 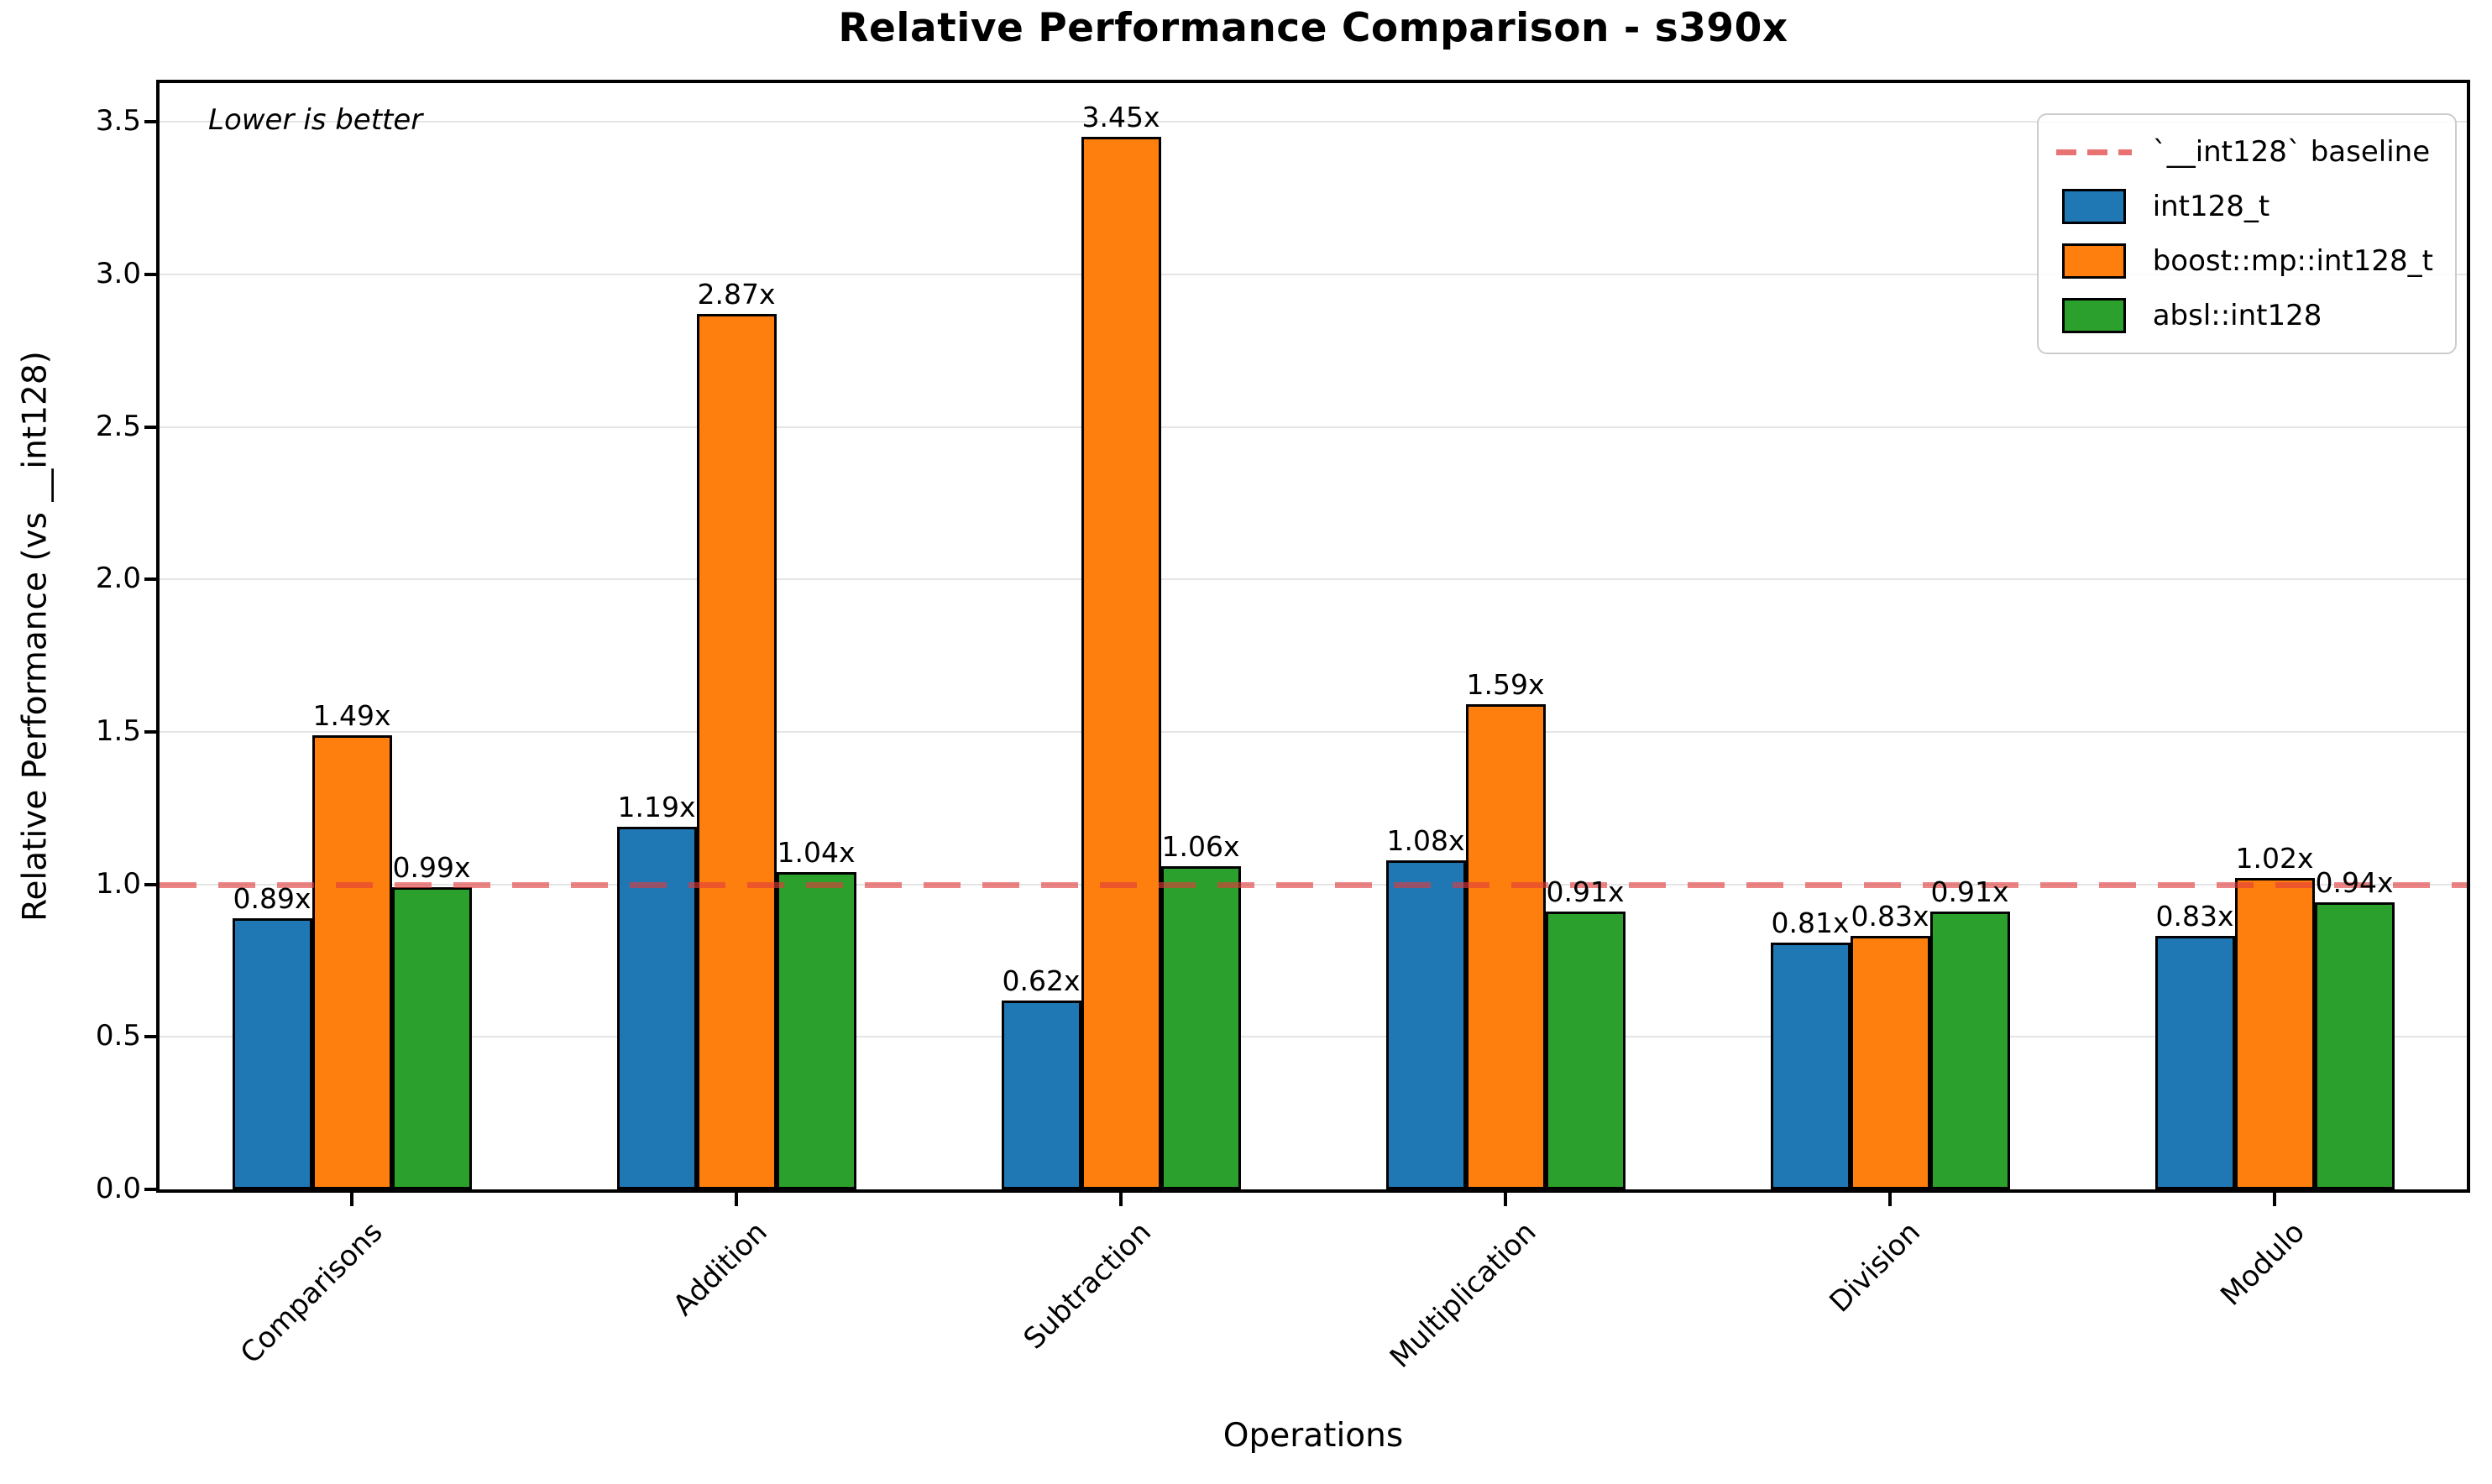 What do you see at coordinates (118, 883) in the screenshot?
I see `y-tick-label: 1.0` at bounding box center [118, 883].